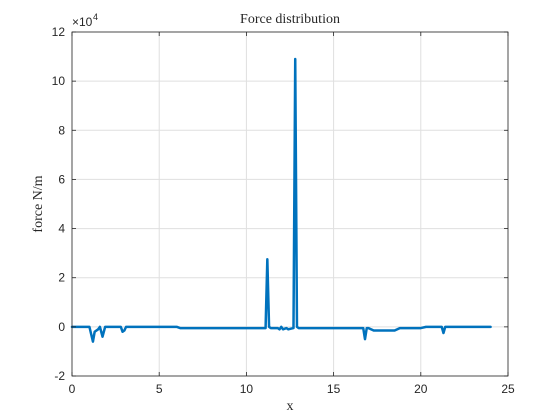 The height and width of the screenshot is (420, 560). Describe the element at coordinates (38, 203) in the screenshot. I see `y-axis-label: force N/m` at that location.